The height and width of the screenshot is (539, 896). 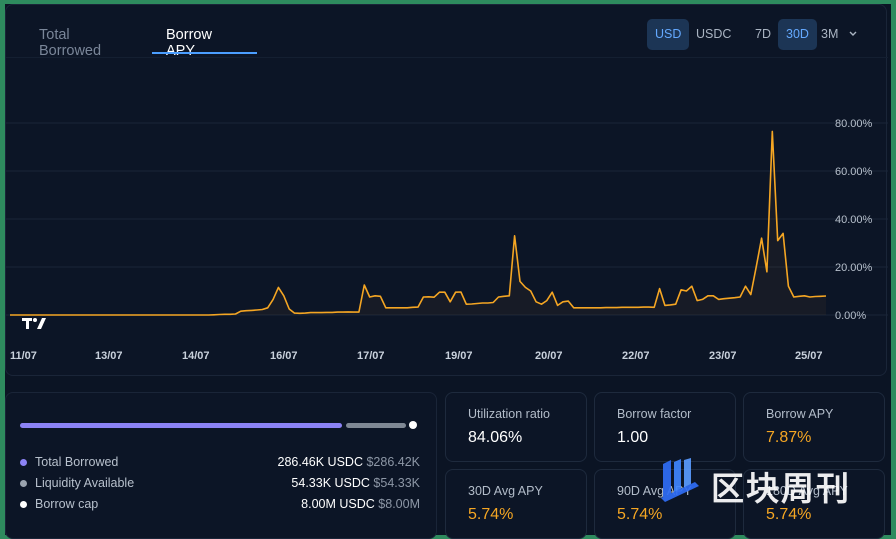 I want to click on legend-amount: 286.46K USDC, so click(x=320, y=462).